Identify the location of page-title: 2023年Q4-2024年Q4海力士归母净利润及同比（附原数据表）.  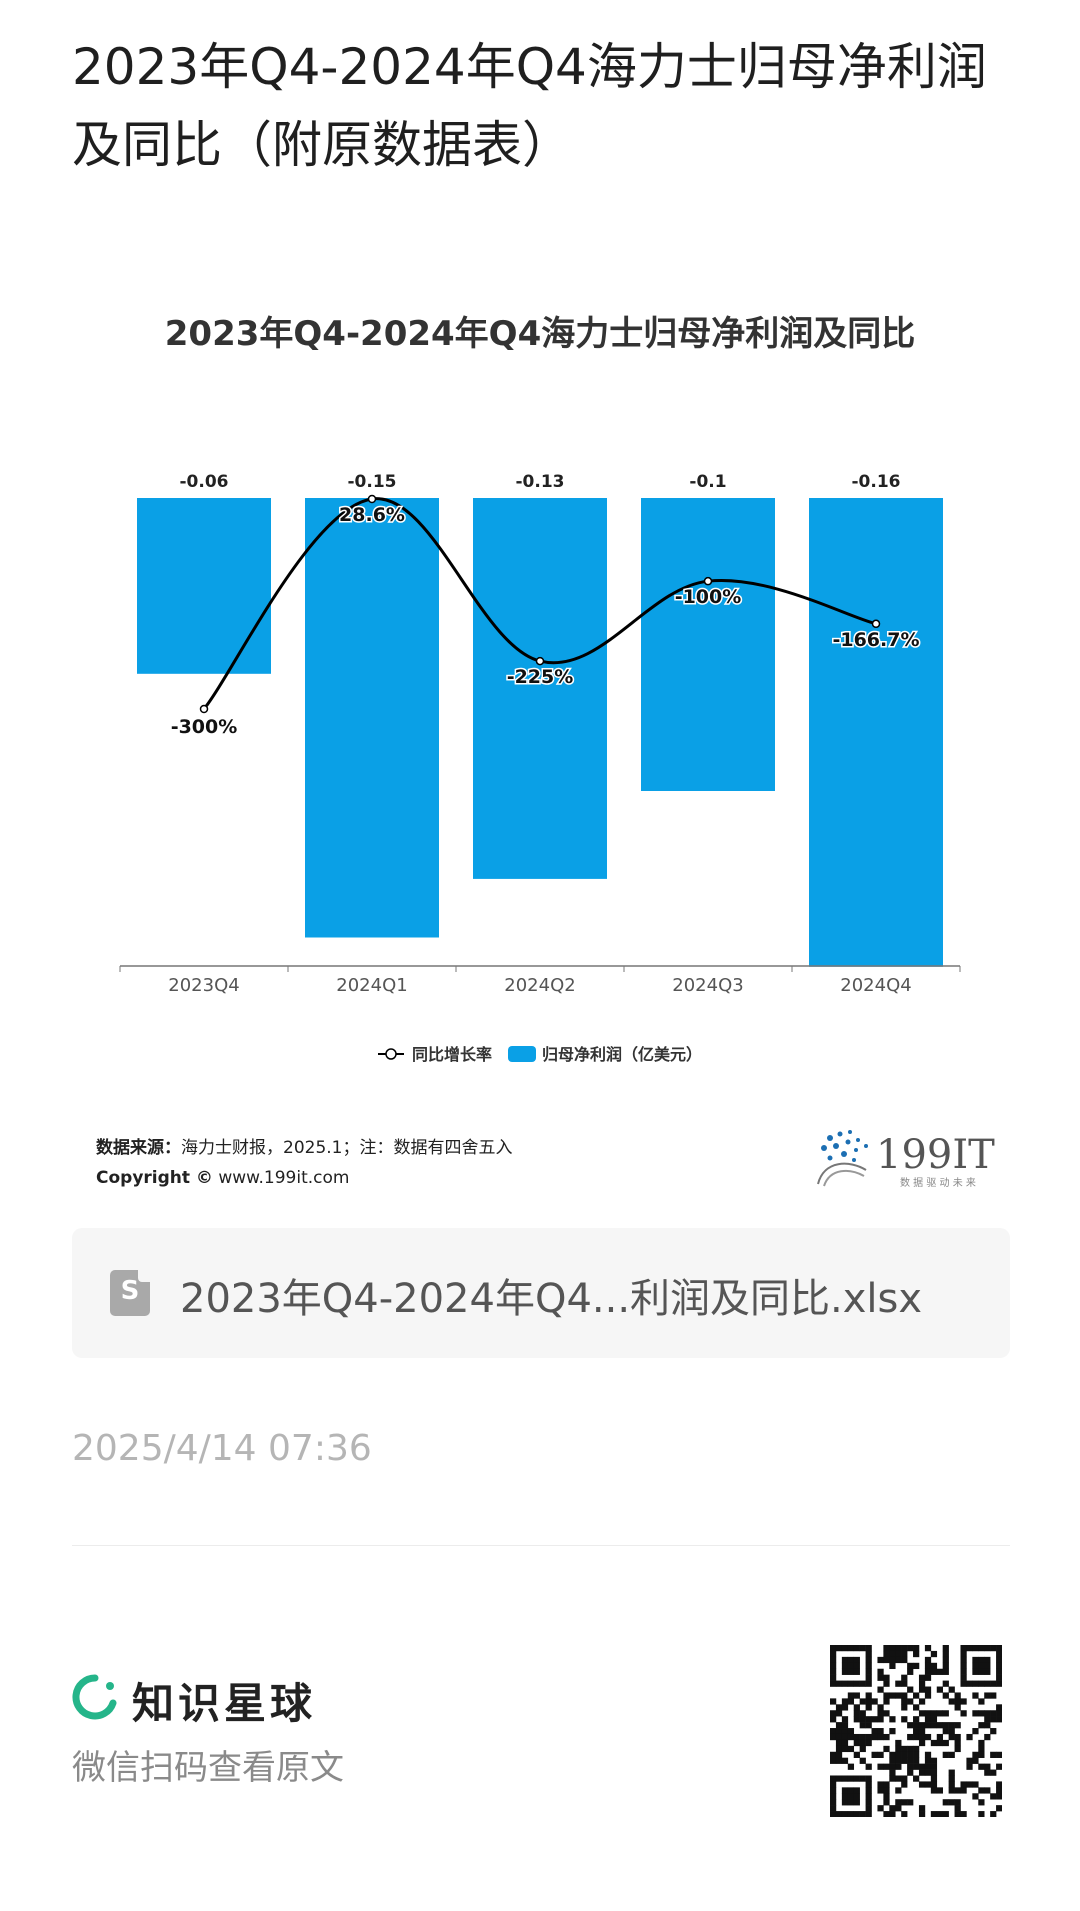
(529, 106).